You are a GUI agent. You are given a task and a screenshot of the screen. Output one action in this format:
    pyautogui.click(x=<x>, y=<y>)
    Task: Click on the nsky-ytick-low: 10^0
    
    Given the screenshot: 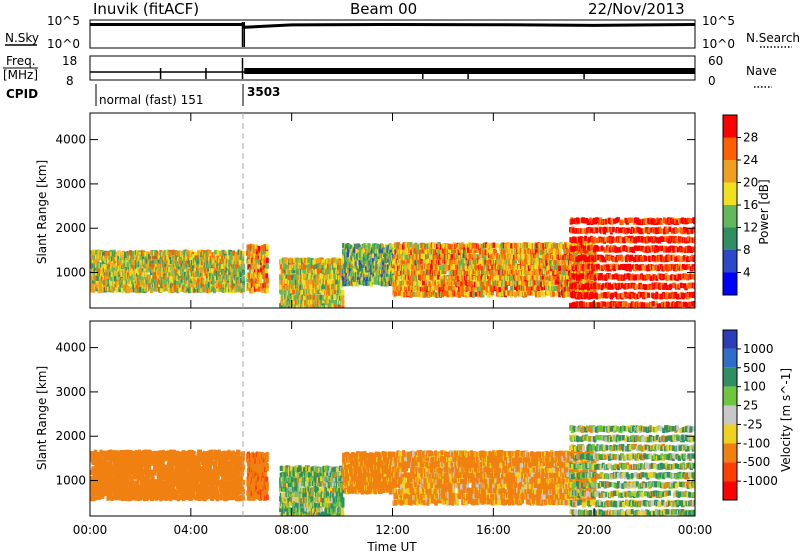 What is the action you would take?
    pyautogui.click(x=63, y=44)
    